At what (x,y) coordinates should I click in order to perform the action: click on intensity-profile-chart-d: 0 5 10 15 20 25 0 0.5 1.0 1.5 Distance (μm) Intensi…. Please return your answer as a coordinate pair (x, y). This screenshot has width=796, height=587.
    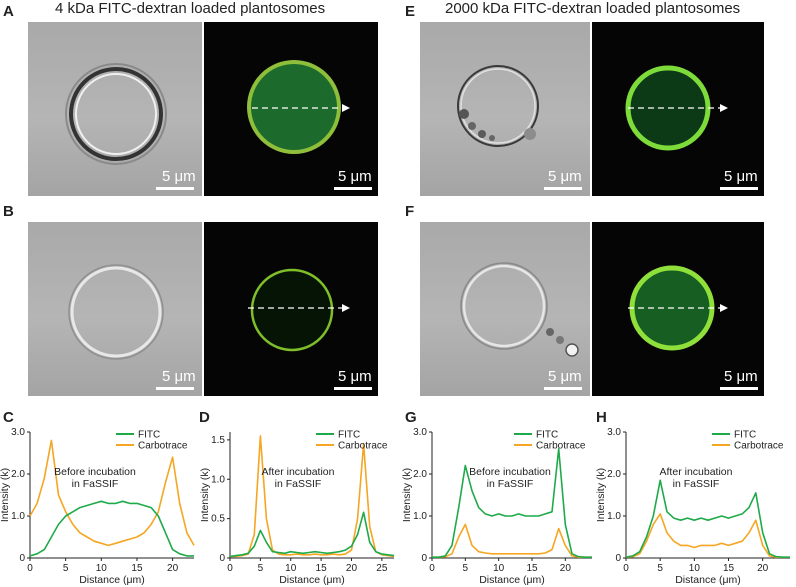
    Looking at the image, I should click on (297, 508).